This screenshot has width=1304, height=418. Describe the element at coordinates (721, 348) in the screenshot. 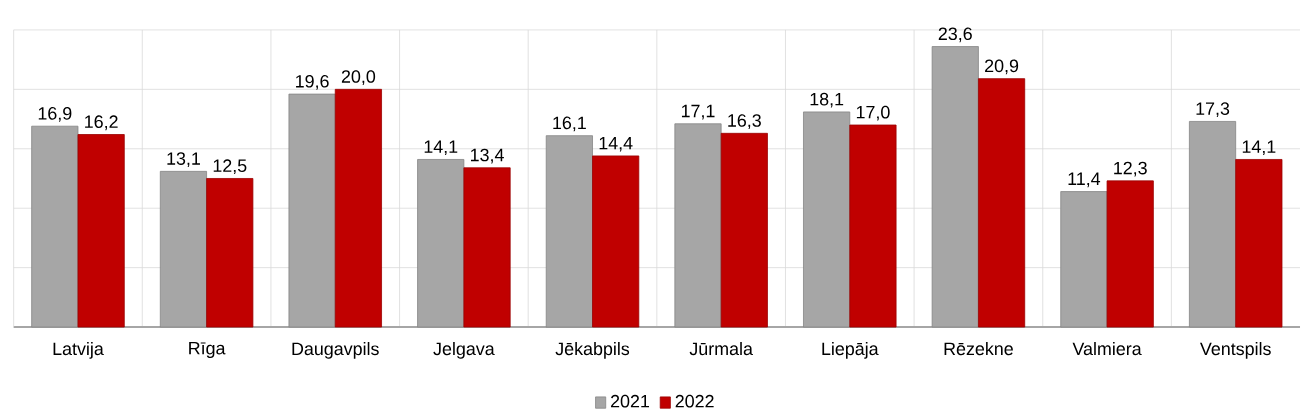

I see `x-tick-label: Jūrmala` at that location.